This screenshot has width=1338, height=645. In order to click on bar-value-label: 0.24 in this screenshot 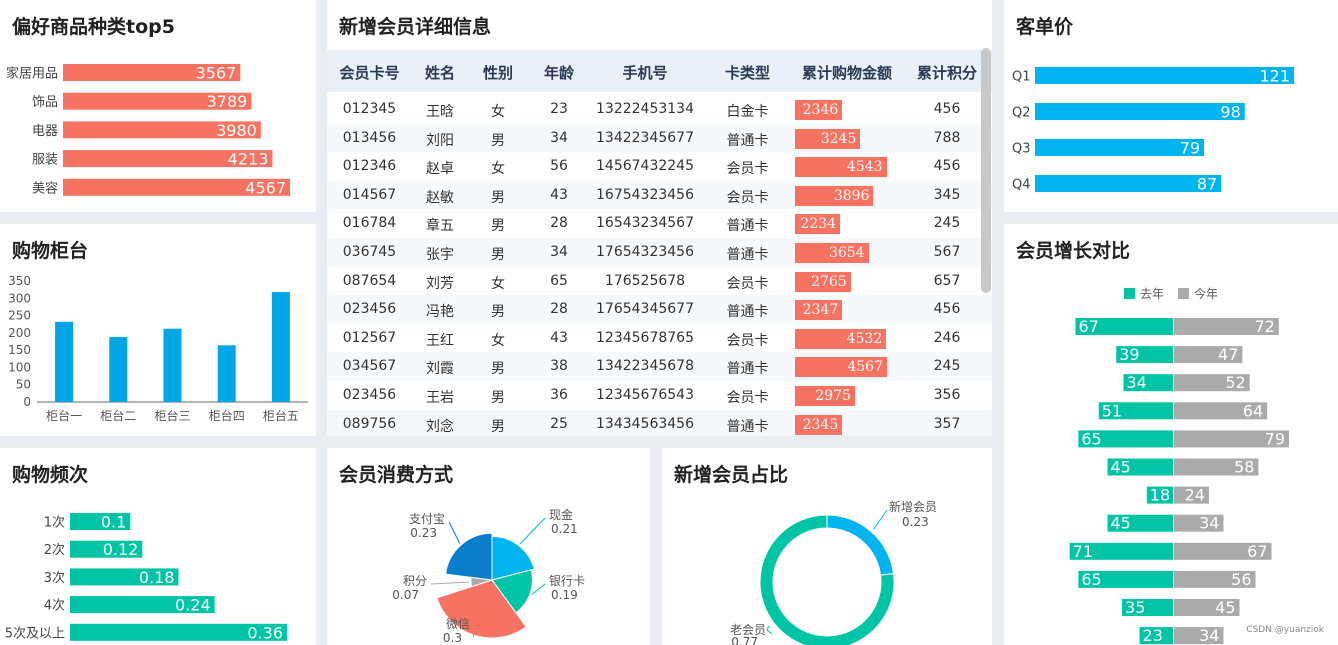, I will do `click(193, 605)`.